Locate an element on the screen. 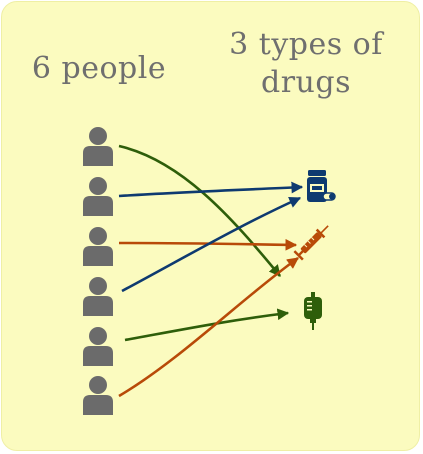 This screenshot has height=454, width=423. people-heading: 6 people is located at coordinates (99, 69).